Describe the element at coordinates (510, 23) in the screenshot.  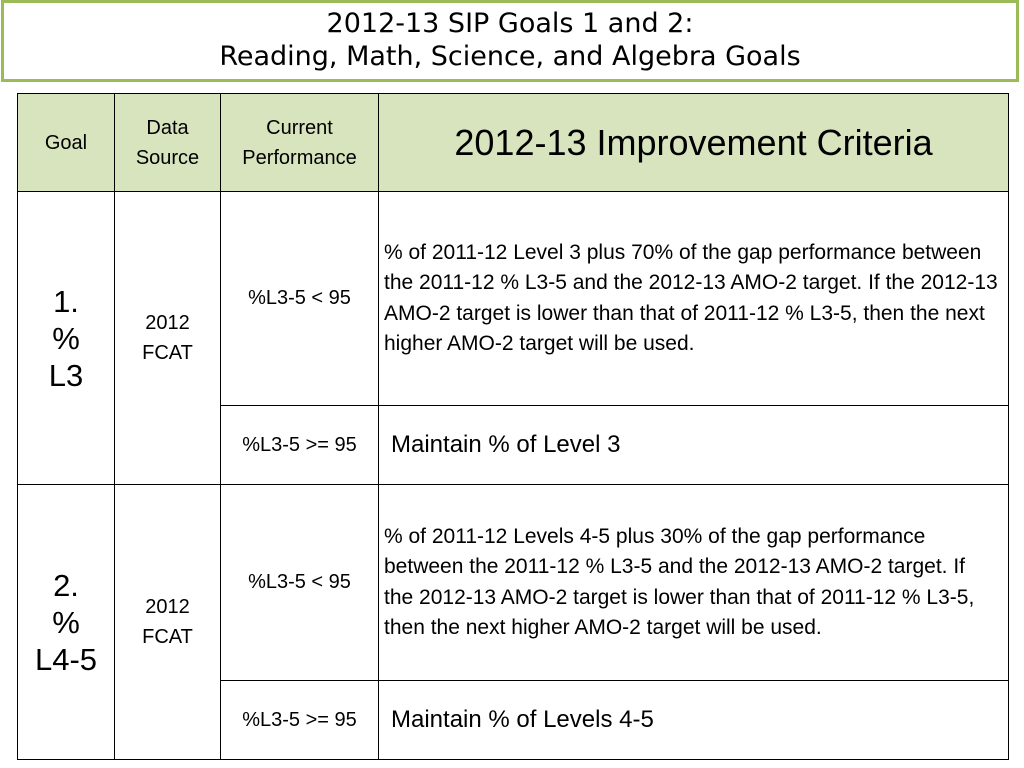
I see `title-line-1: 2012-13 SIP Goals 1 and 2:` at that location.